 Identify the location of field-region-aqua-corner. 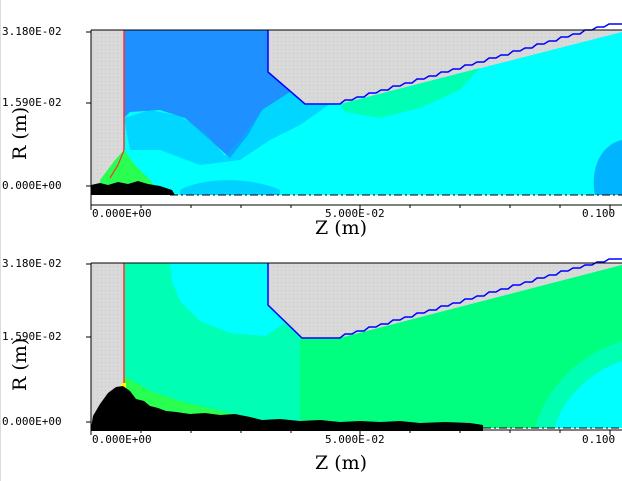
(578, 384).